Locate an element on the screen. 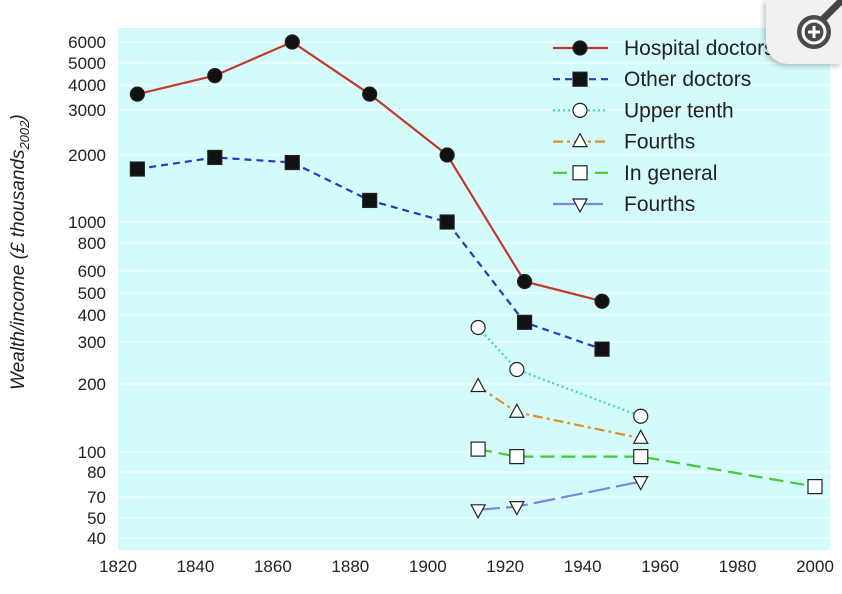 Image resolution: width=842 pixels, height=594 pixels. x-tick-label: 1860 is located at coordinates (273, 566).